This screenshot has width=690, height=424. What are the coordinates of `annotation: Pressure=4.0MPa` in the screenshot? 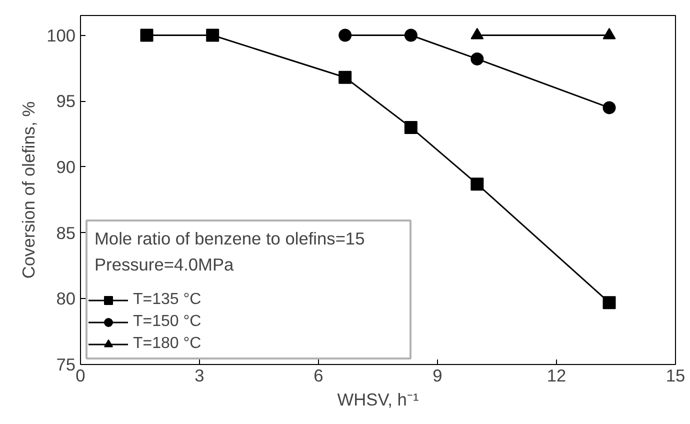 It's located at (164, 264).